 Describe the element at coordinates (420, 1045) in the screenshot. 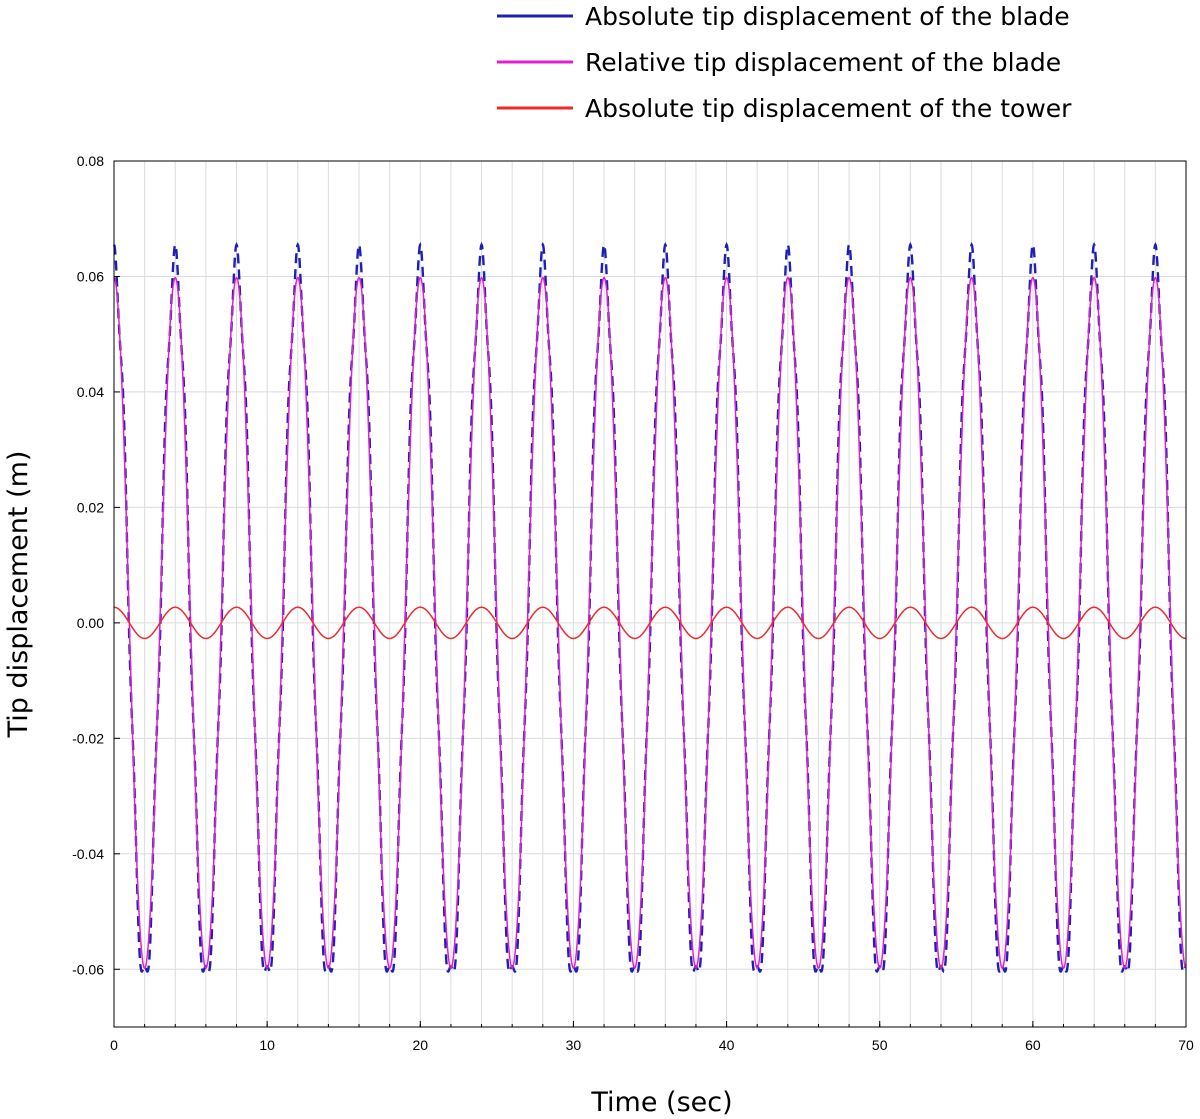

I see `x-tick-label: 20` at that location.